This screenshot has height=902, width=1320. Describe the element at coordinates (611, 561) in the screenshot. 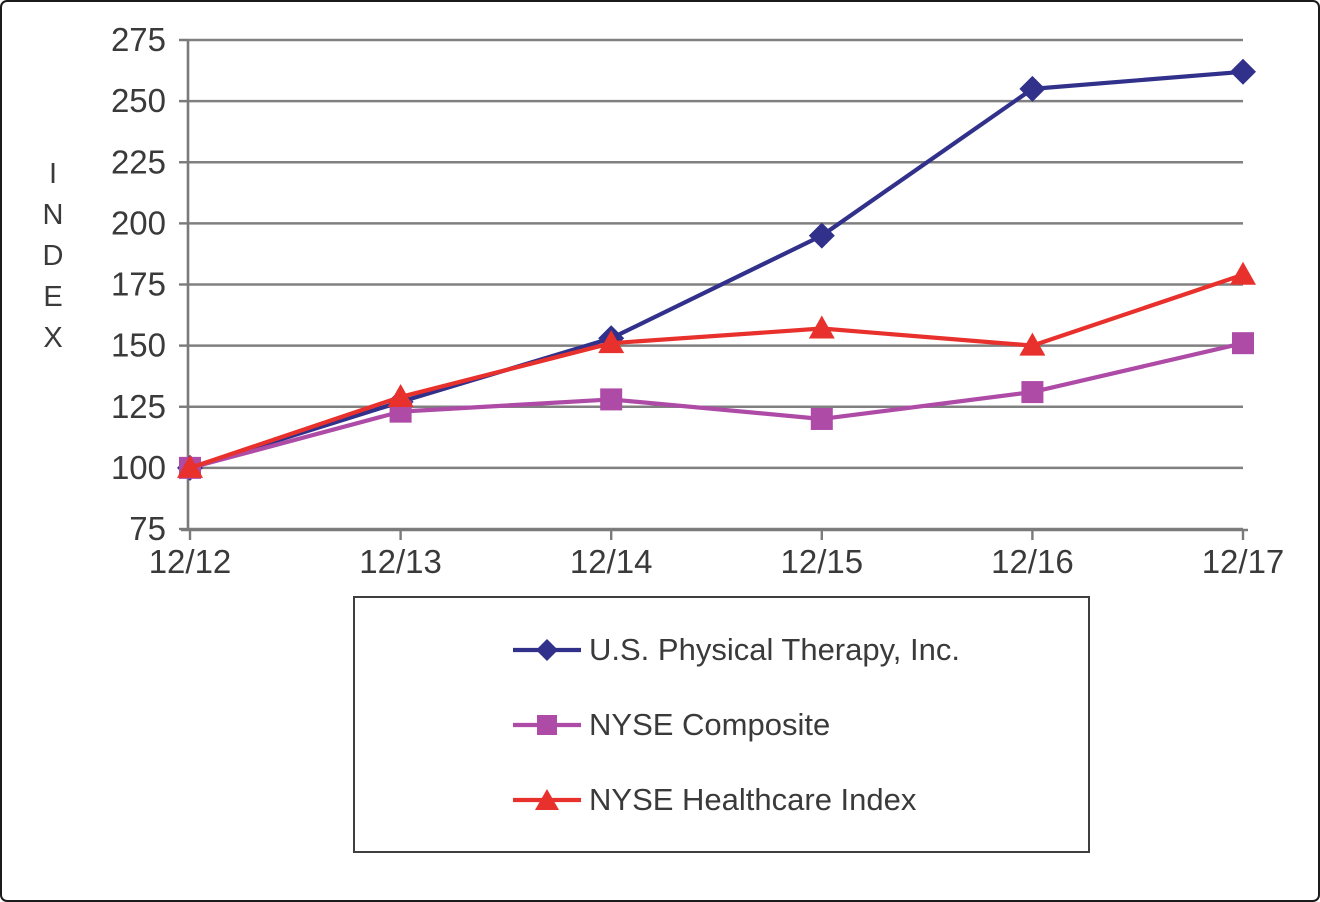

I see `x-tick-label: 12/14` at that location.